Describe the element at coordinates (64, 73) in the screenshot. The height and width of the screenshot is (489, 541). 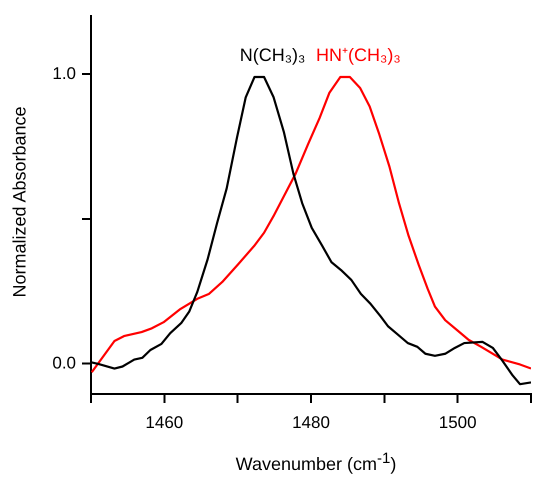
I see `y-tick-label: 1.0` at that location.